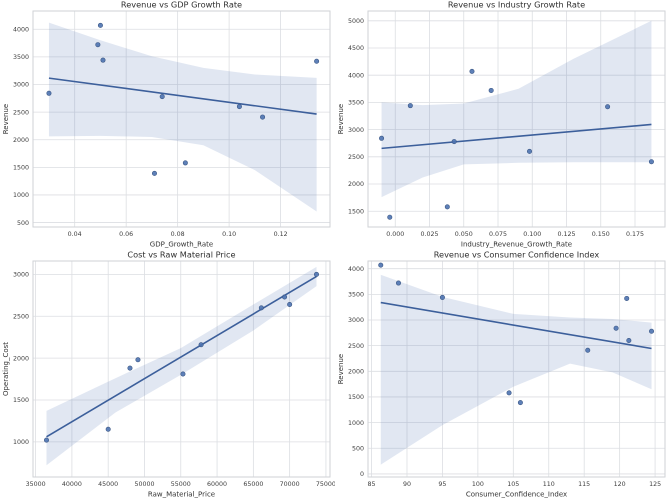 This screenshot has height=500, width=669. What do you see at coordinates (217, 484) in the screenshot?
I see `x-tick-label: 60000` at bounding box center [217, 484].